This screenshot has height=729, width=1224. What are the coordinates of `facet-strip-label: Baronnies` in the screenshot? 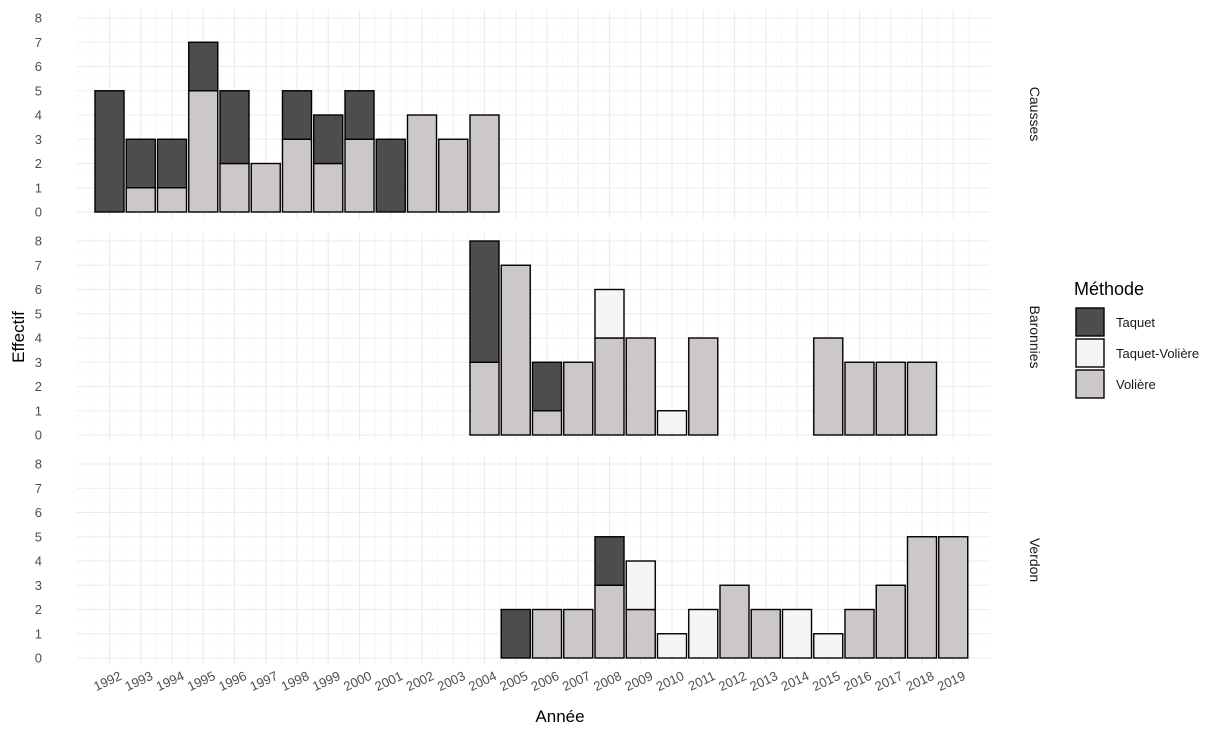 It's located at (1035, 336).